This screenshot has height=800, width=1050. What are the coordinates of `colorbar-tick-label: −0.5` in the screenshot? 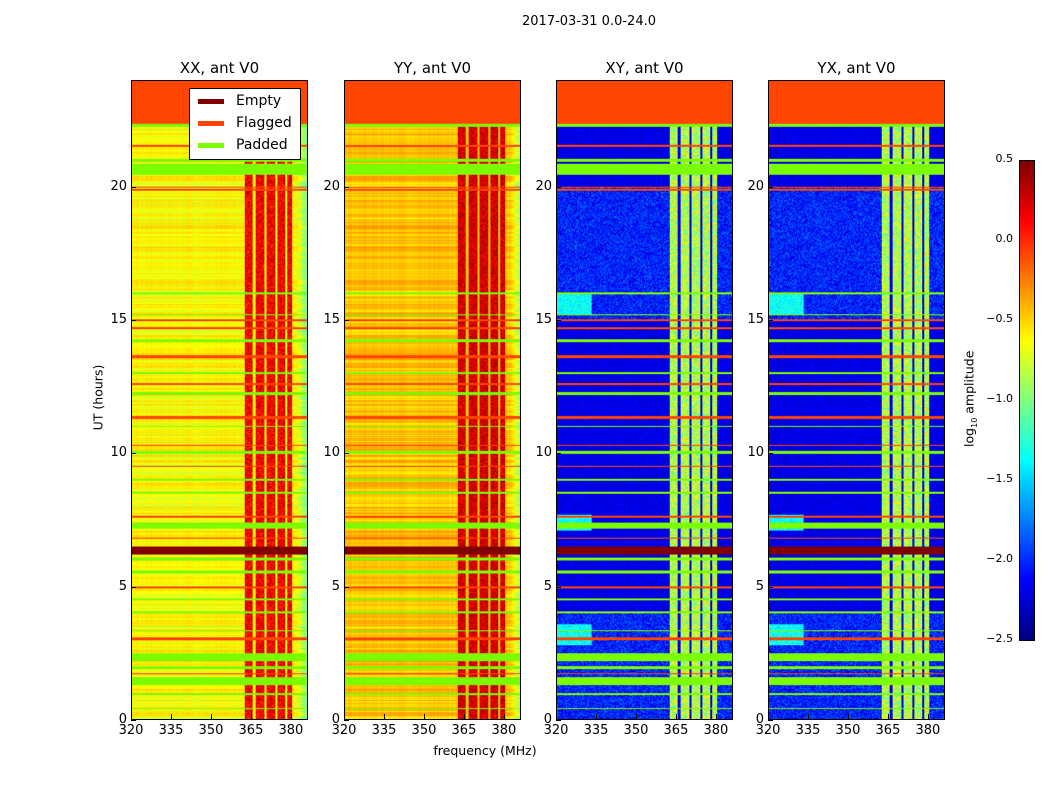 It's located at (999, 318).